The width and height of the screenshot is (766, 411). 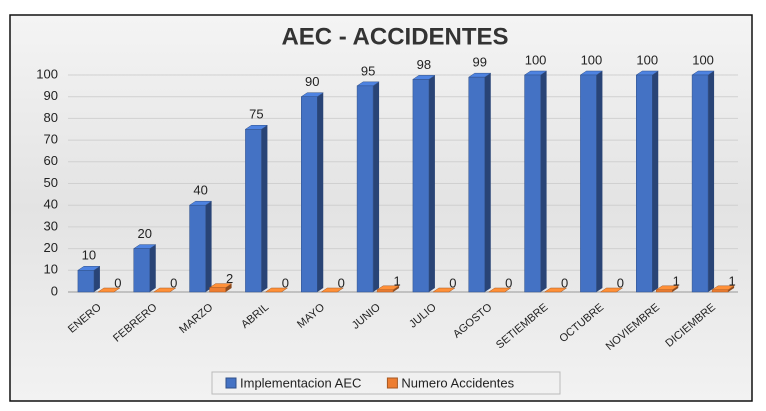 What do you see at coordinates (424, 64) in the screenshot?
I see `value-label: 98` at bounding box center [424, 64].